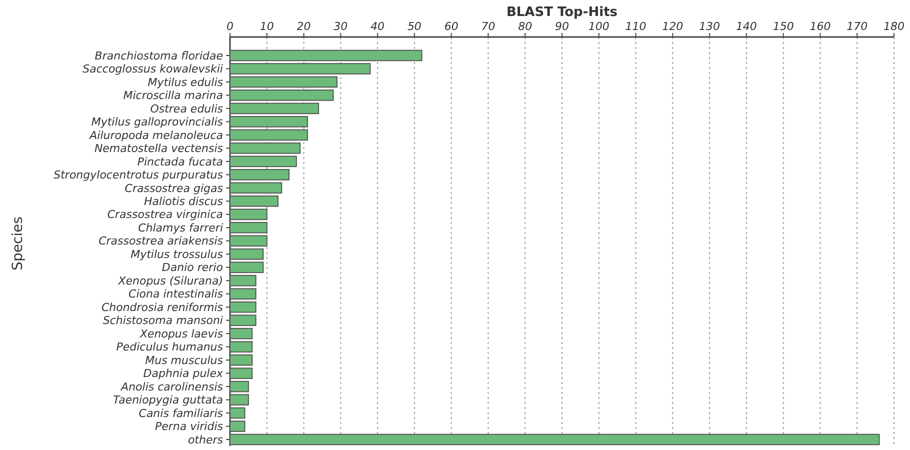  Describe the element at coordinates (139, 175) in the screenshot. I see `y-tick-label: Strongylocentrotus purpuratus` at that location.